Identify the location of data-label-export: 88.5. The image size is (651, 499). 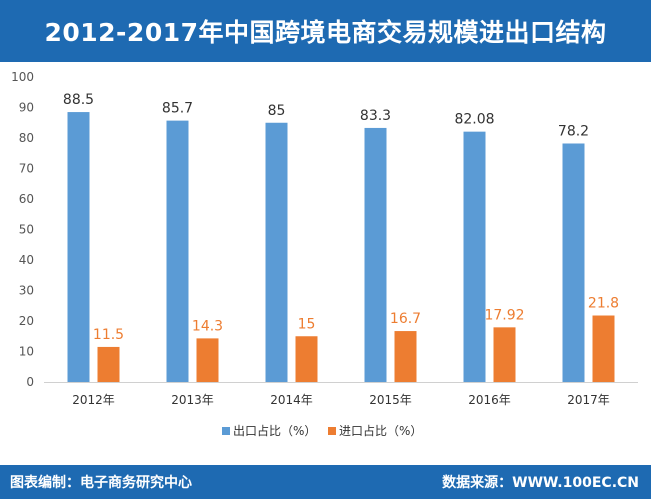
(78, 100).